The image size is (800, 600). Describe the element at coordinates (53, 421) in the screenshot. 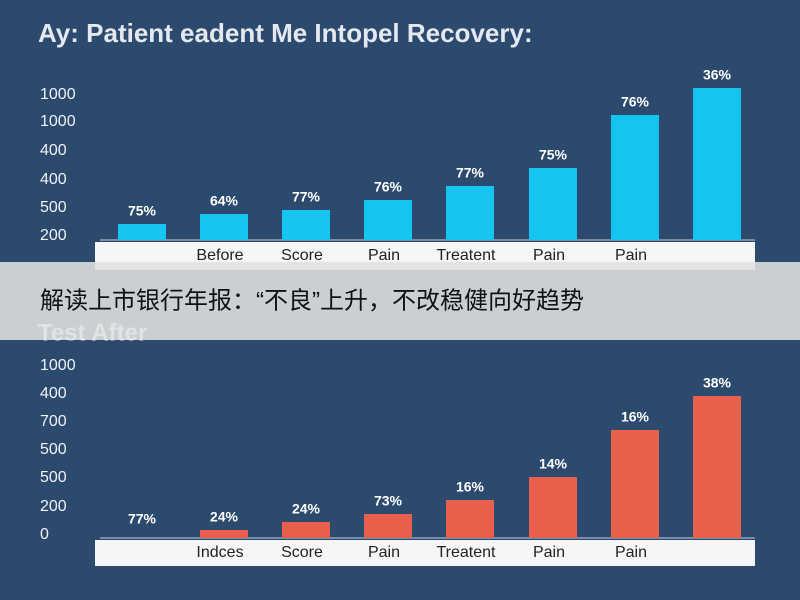

I see `y-label: 700` at that location.